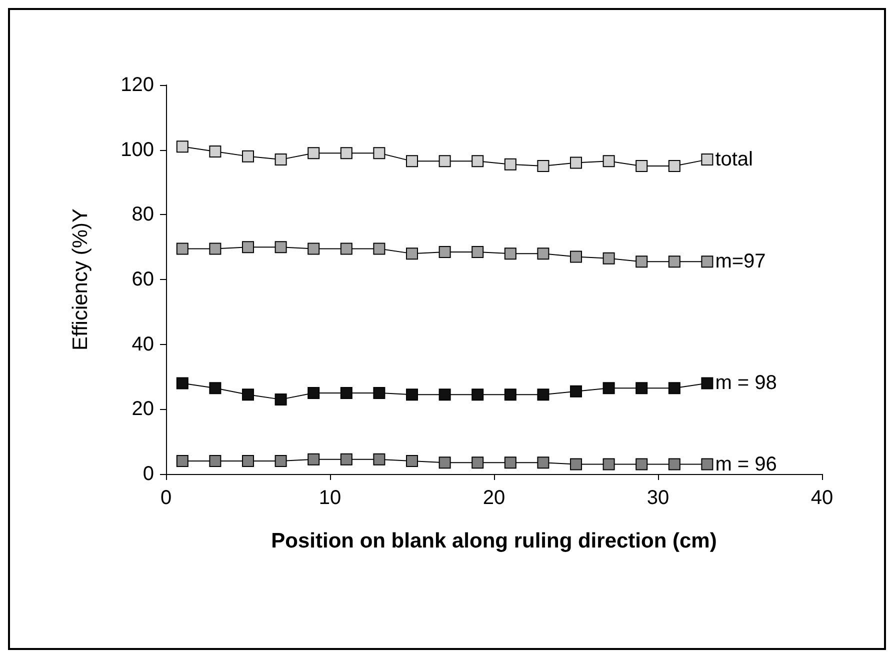 The width and height of the screenshot is (894, 658). What do you see at coordinates (746, 383) in the screenshot?
I see `series-label: m = 98` at bounding box center [746, 383].